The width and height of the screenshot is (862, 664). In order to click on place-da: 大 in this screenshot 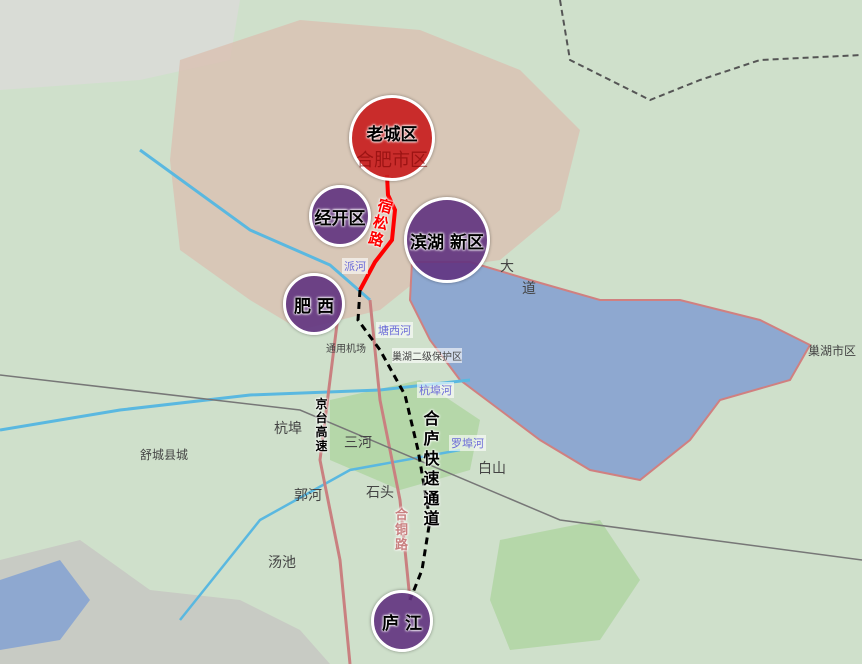, I will do `click(507, 267)`.